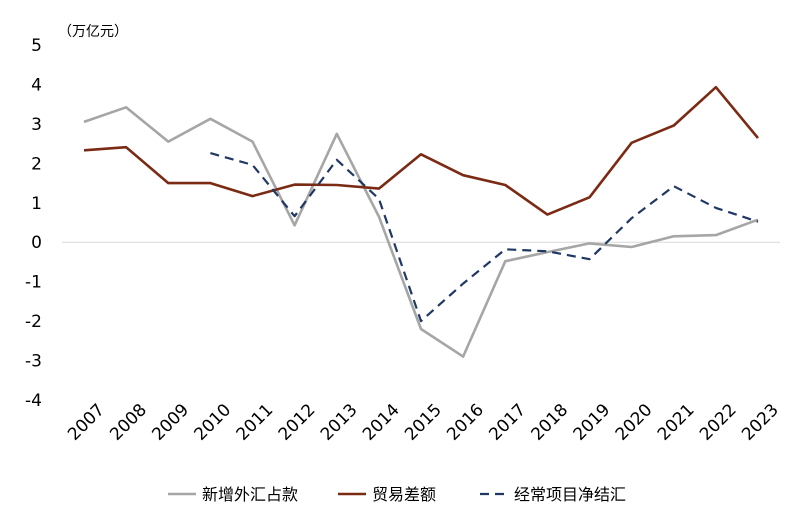 The width and height of the screenshot is (800, 517). I want to click on x-tick-label: 2011, so click(255, 422).